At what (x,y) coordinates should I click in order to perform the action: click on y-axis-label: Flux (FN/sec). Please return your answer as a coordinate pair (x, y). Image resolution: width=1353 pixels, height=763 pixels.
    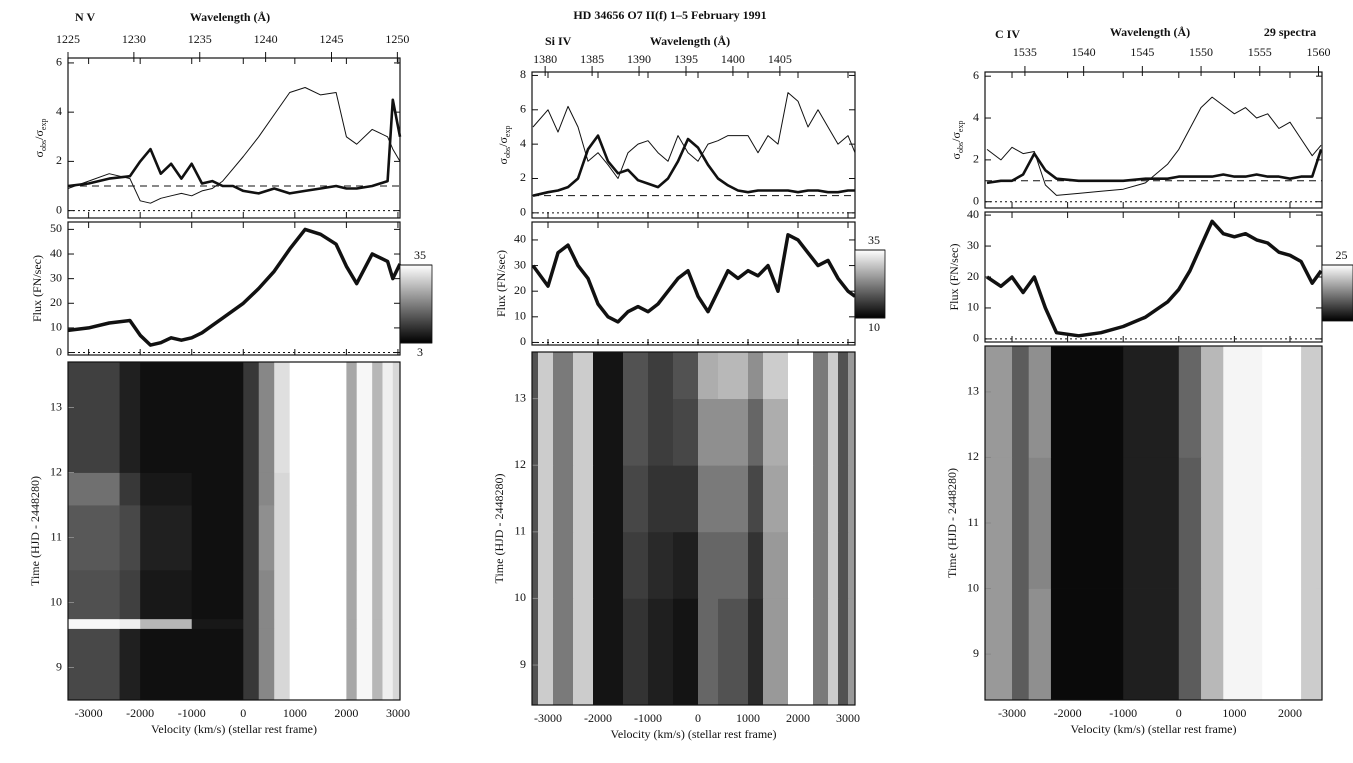
    Looking at the image, I should click on (954, 277).